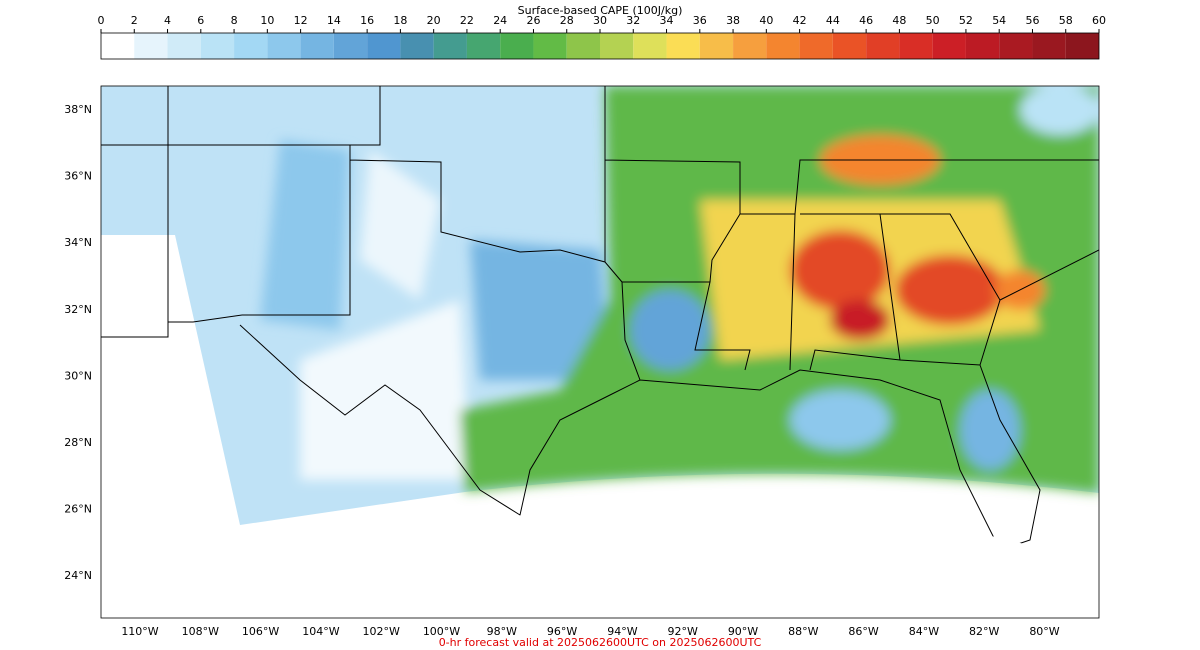 Image resolution: width=1200 pixels, height=650 pixels. What do you see at coordinates (301, 20) in the screenshot?
I see `colorbar-tick-label: 12` at bounding box center [301, 20].